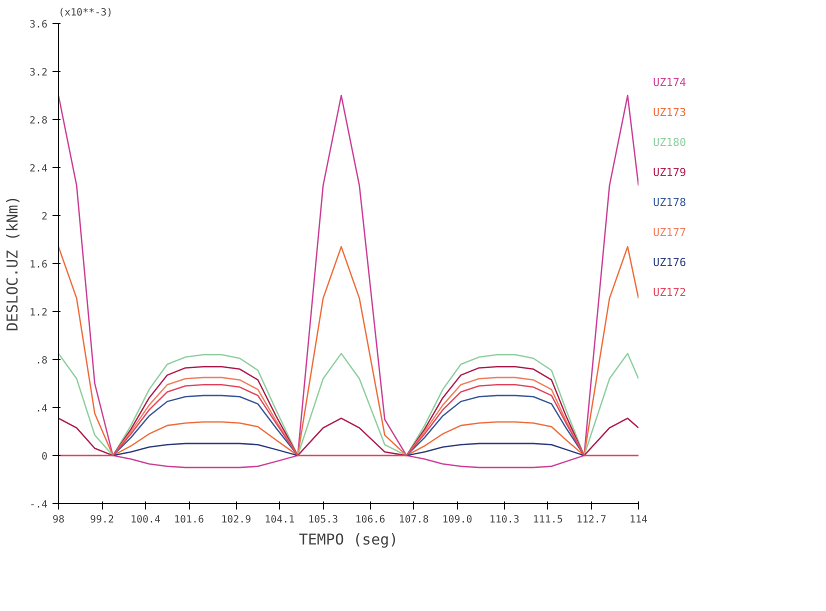  I want to click on text: UZ178, so click(669, 203).